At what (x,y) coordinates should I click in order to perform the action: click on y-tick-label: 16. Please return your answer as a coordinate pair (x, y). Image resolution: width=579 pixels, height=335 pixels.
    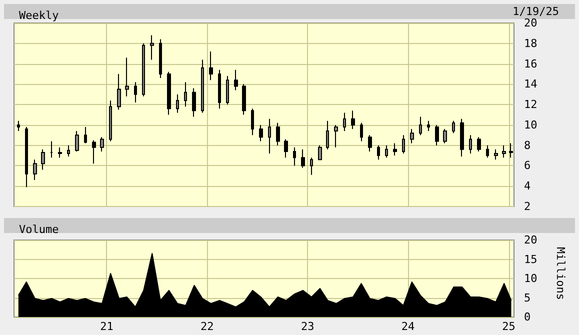
    Looking at the image, I should click on (531, 63).